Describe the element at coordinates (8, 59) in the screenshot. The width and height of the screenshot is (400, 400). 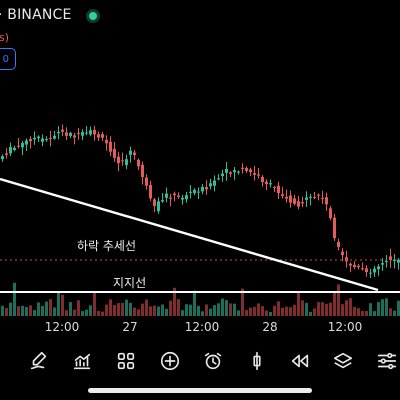
I see `price-tag-button: 0` at that location.